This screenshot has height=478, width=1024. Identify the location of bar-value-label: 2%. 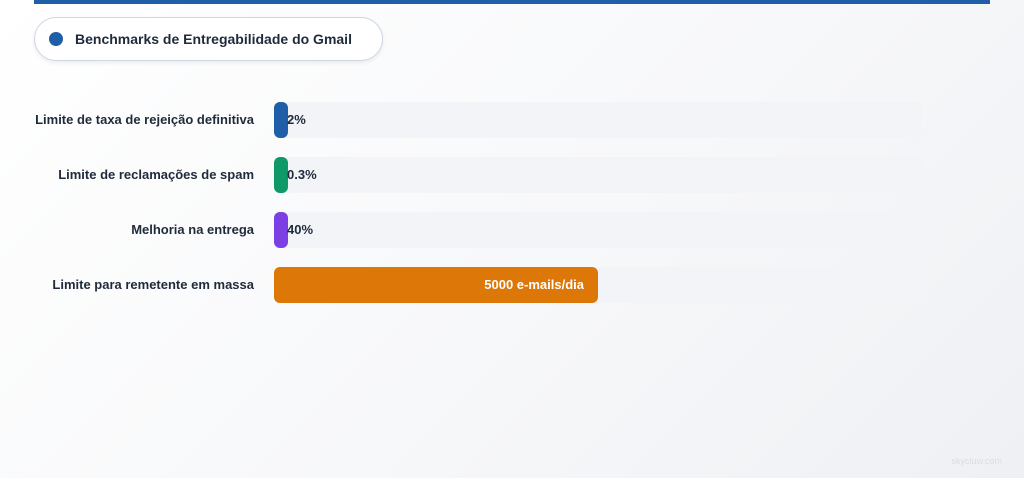
(296, 119).